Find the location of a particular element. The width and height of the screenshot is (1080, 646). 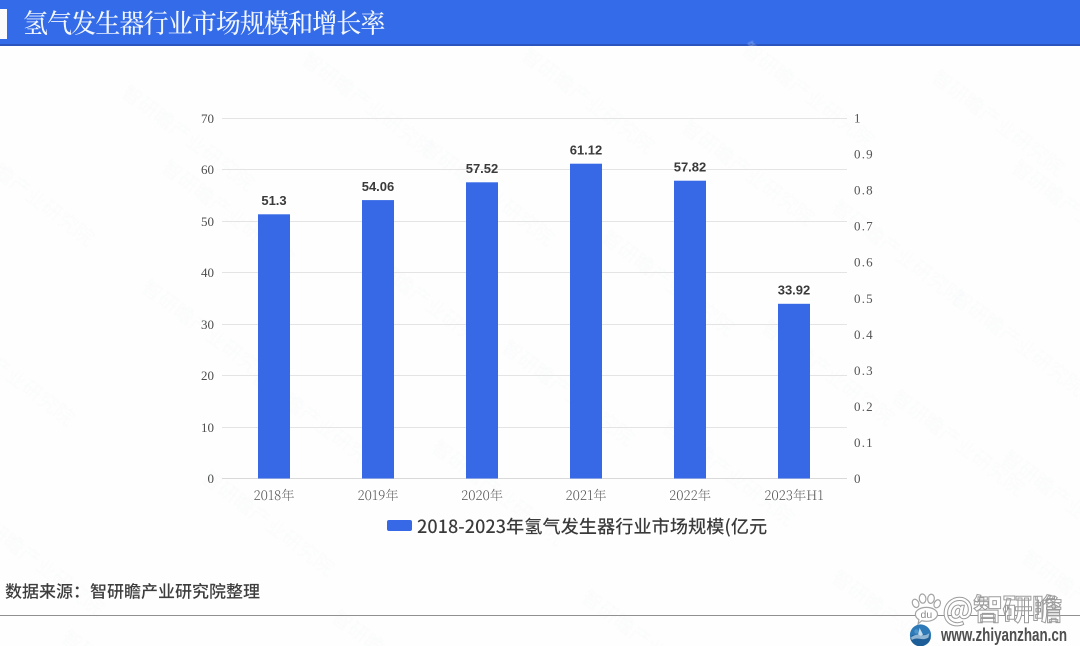

svg-text: 40 is located at coordinates (207, 272).